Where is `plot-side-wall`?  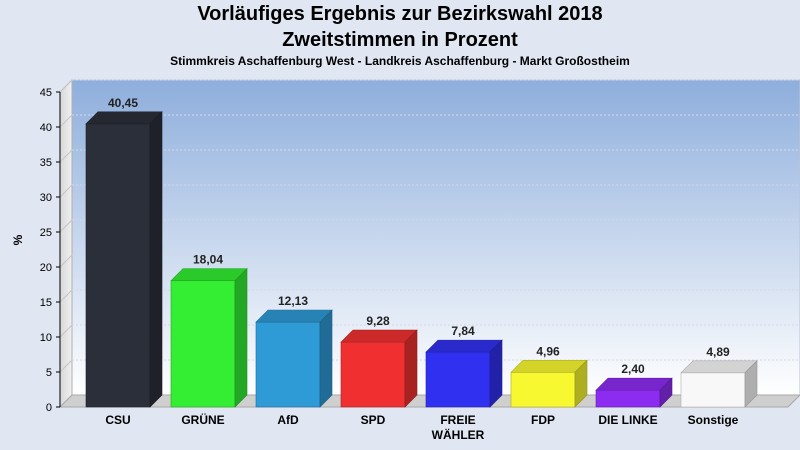 plot-side-wall is located at coordinates (66, 243).